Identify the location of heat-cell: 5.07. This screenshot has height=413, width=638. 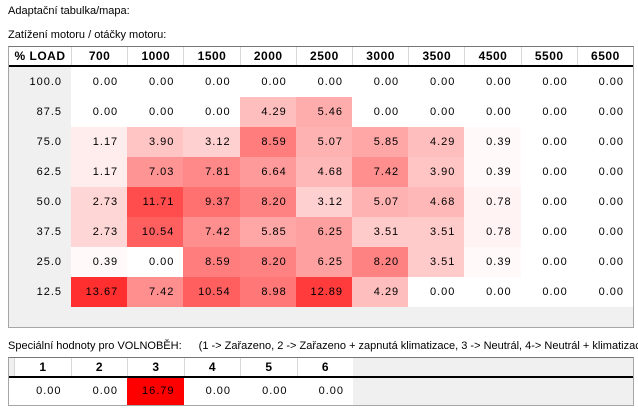
(380, 202).